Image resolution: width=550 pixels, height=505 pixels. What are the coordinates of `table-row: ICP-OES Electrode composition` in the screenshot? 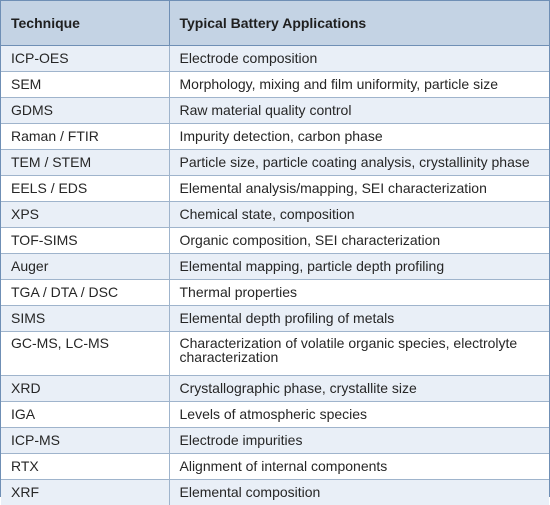 It's located at (275, 59).